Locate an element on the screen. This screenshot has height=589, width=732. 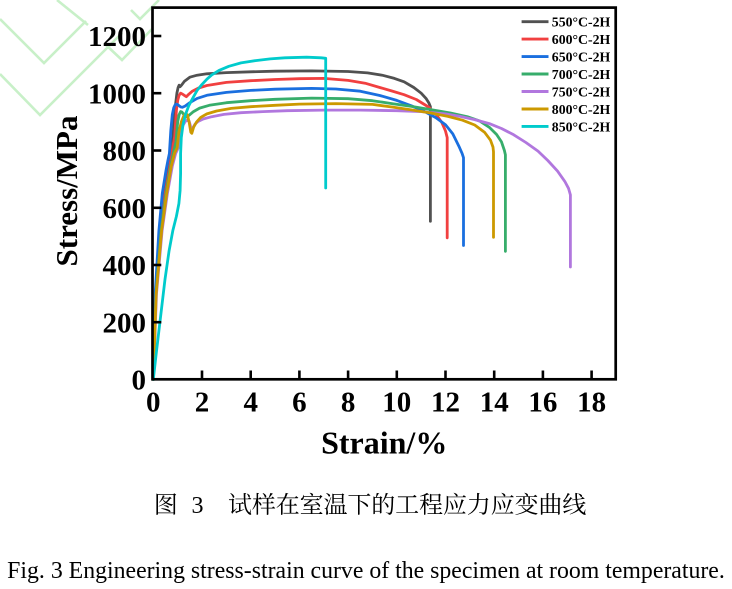
svg-text: 8 is located at coordinates (348, 403).